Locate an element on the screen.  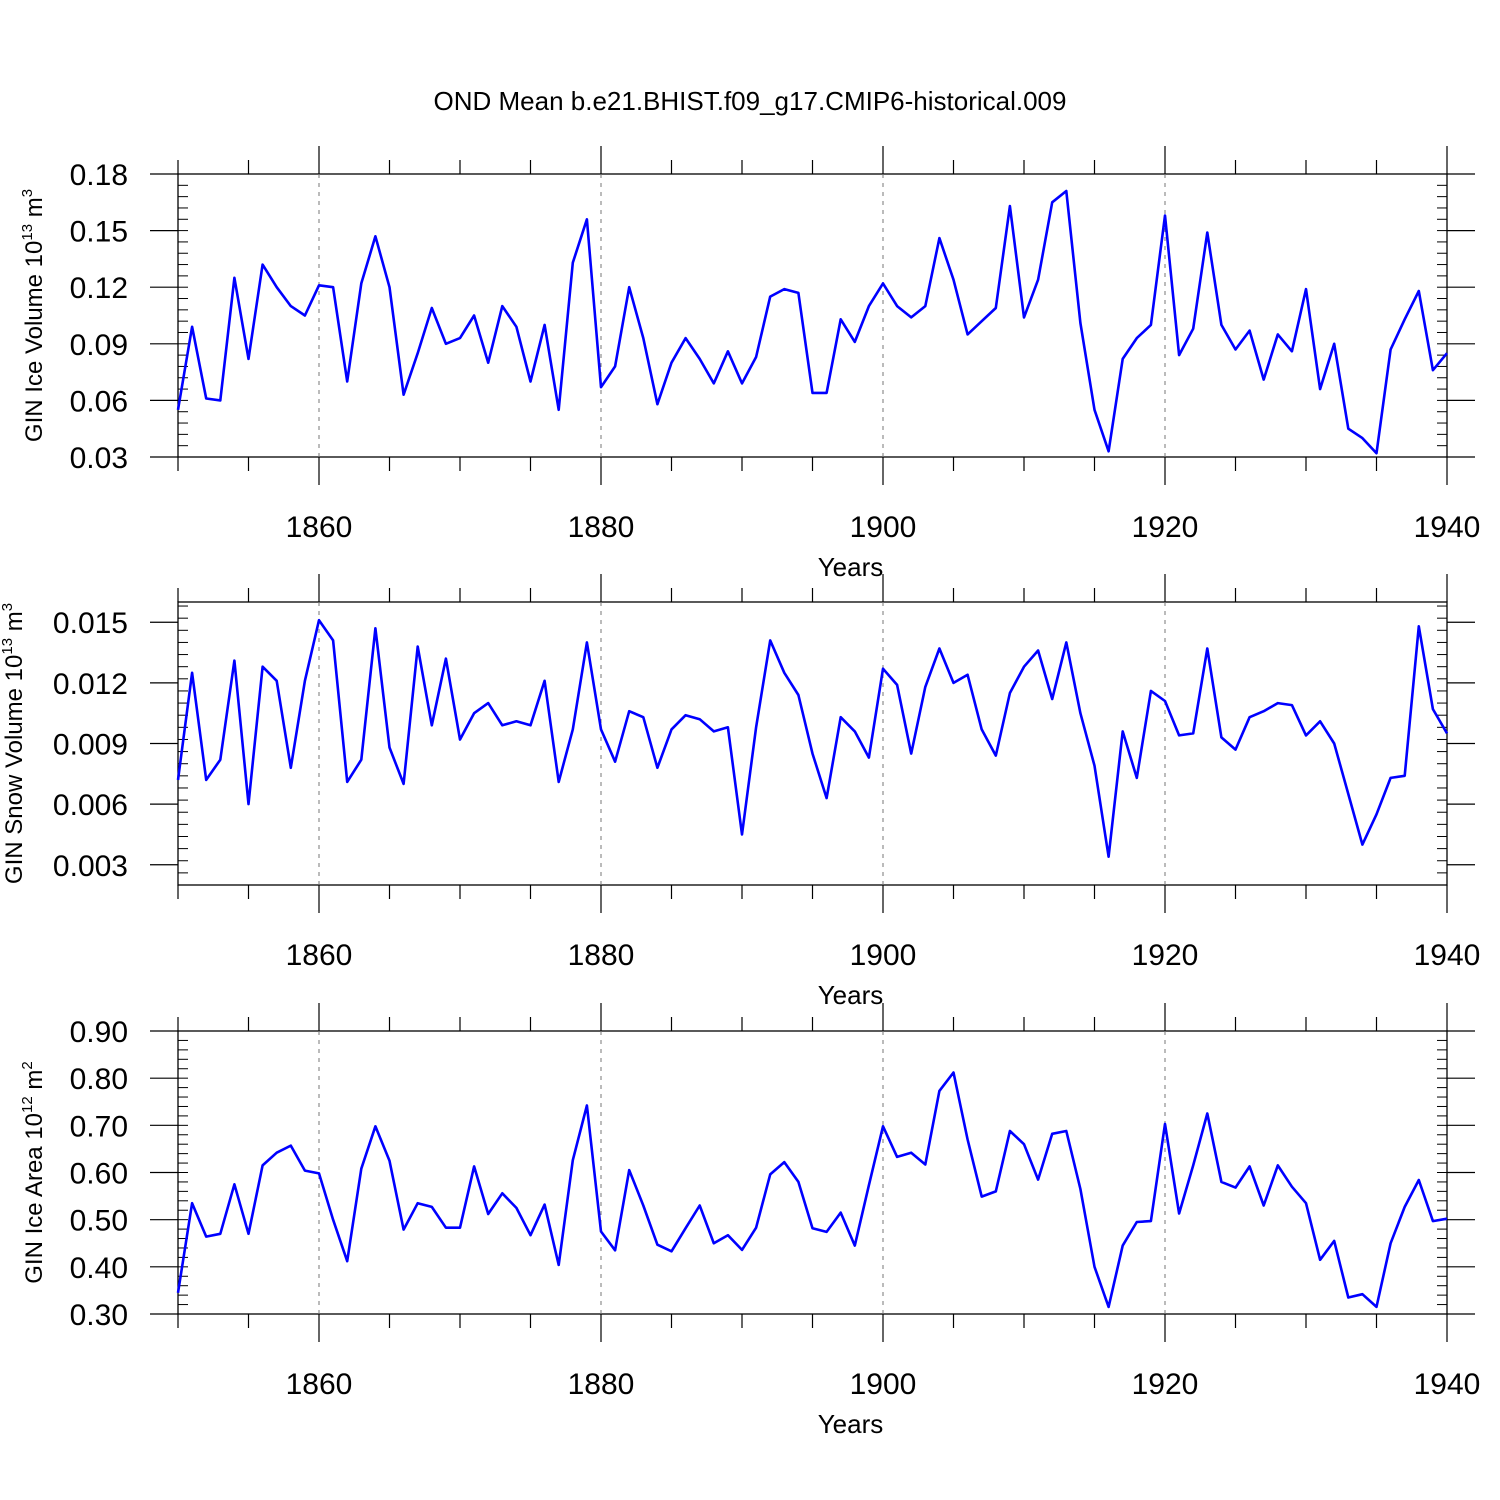
y-tick-label: 0.50 is located at coordinates (99, 1221).